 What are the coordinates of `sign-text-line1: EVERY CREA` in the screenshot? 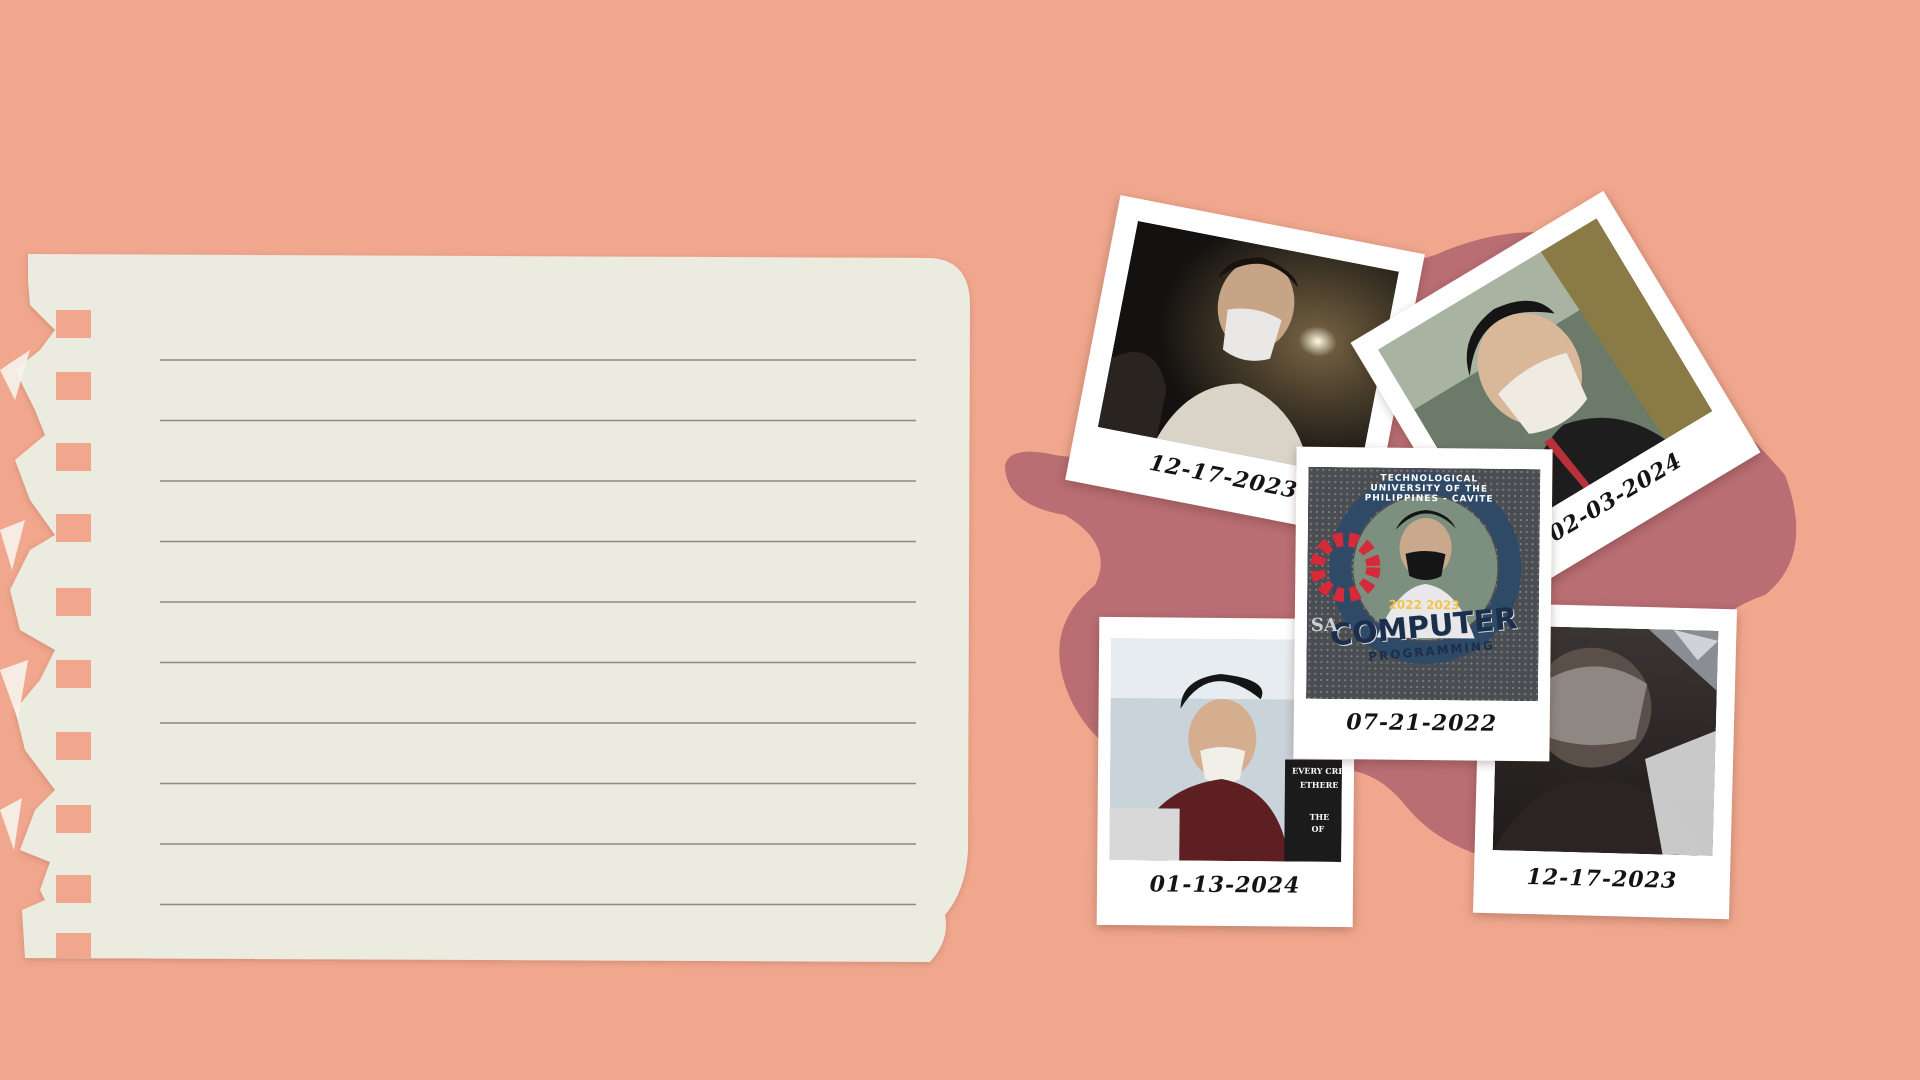 It's located at (1317, 771).